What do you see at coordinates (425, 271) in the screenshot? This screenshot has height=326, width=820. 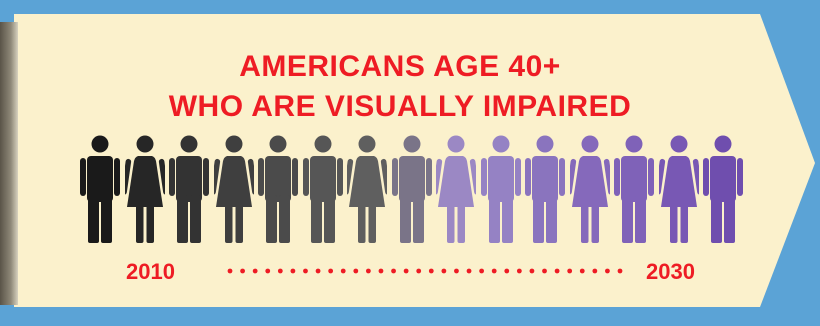 I see `timeline-dots` at bounding box center [425, 271].